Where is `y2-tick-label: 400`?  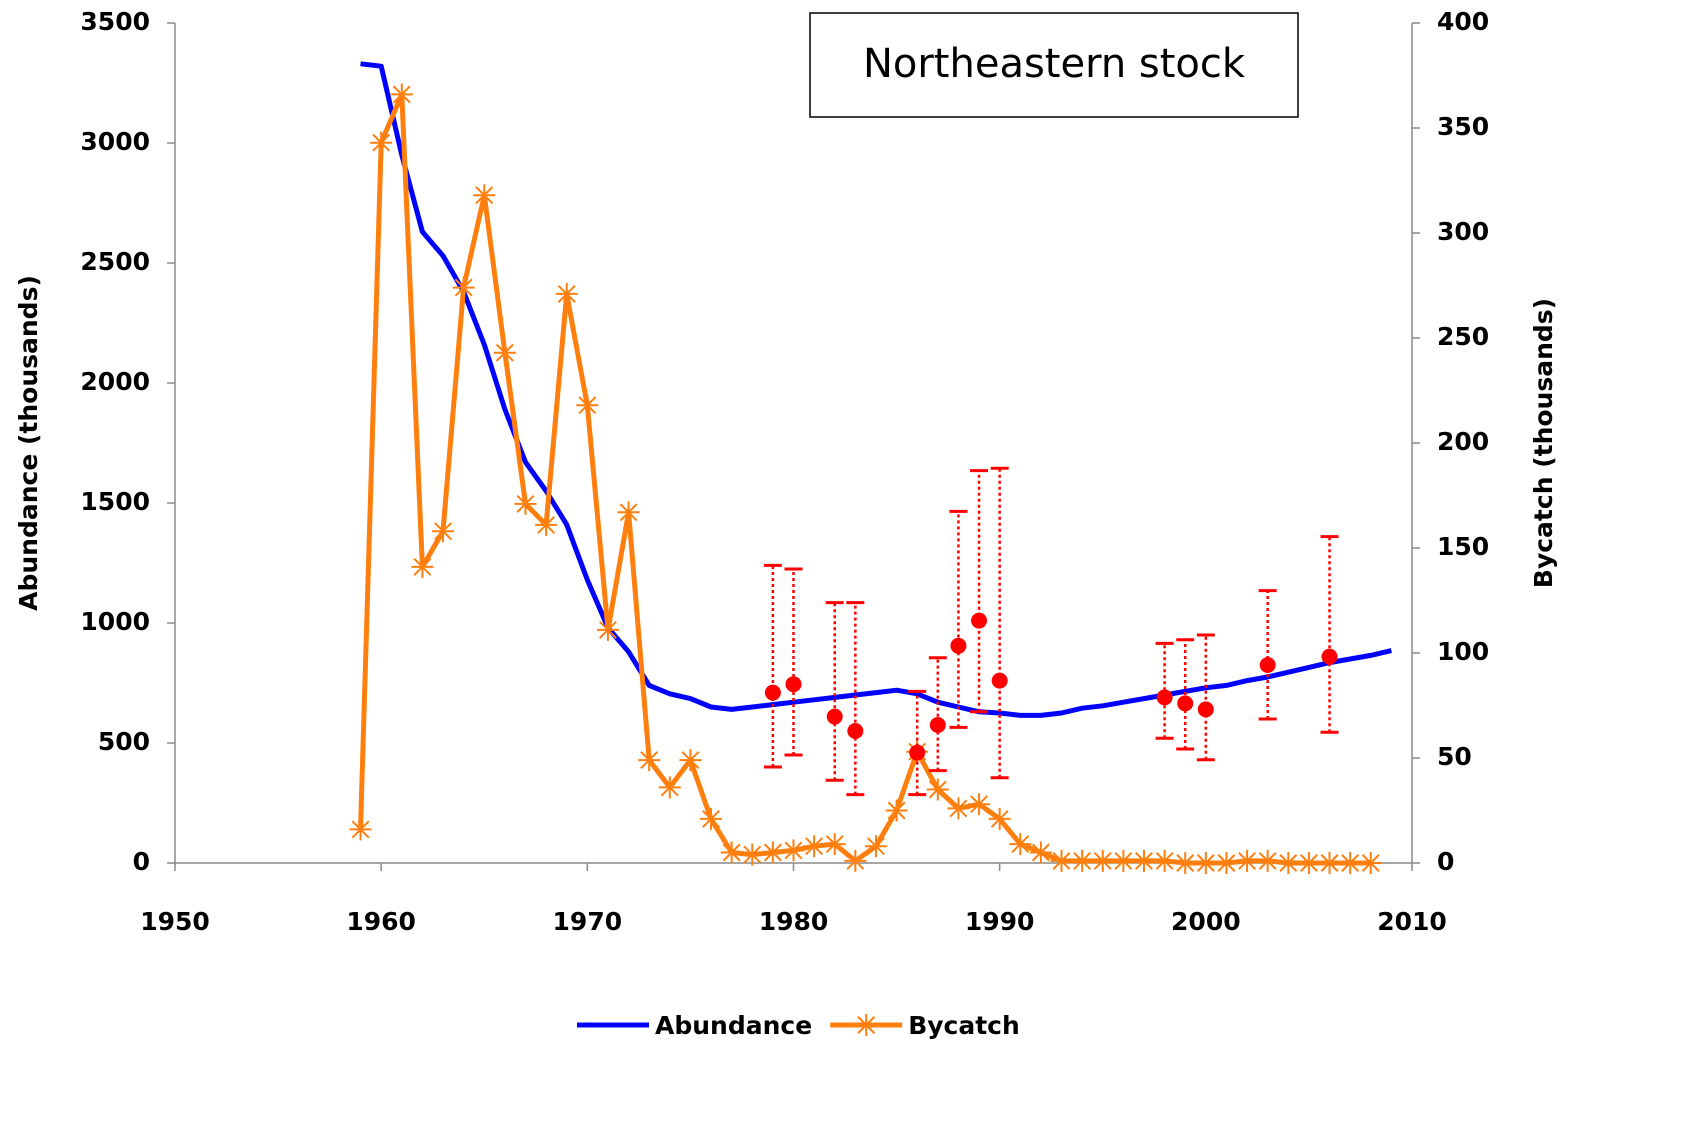
y2-tick-label: 400 is located at coordinates (1463, 21).